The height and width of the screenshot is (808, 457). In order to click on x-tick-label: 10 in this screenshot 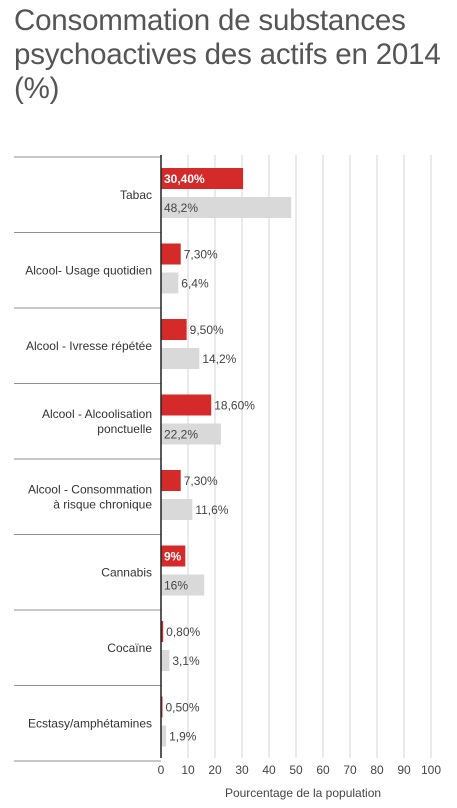, I will do `click(188, 770)`.